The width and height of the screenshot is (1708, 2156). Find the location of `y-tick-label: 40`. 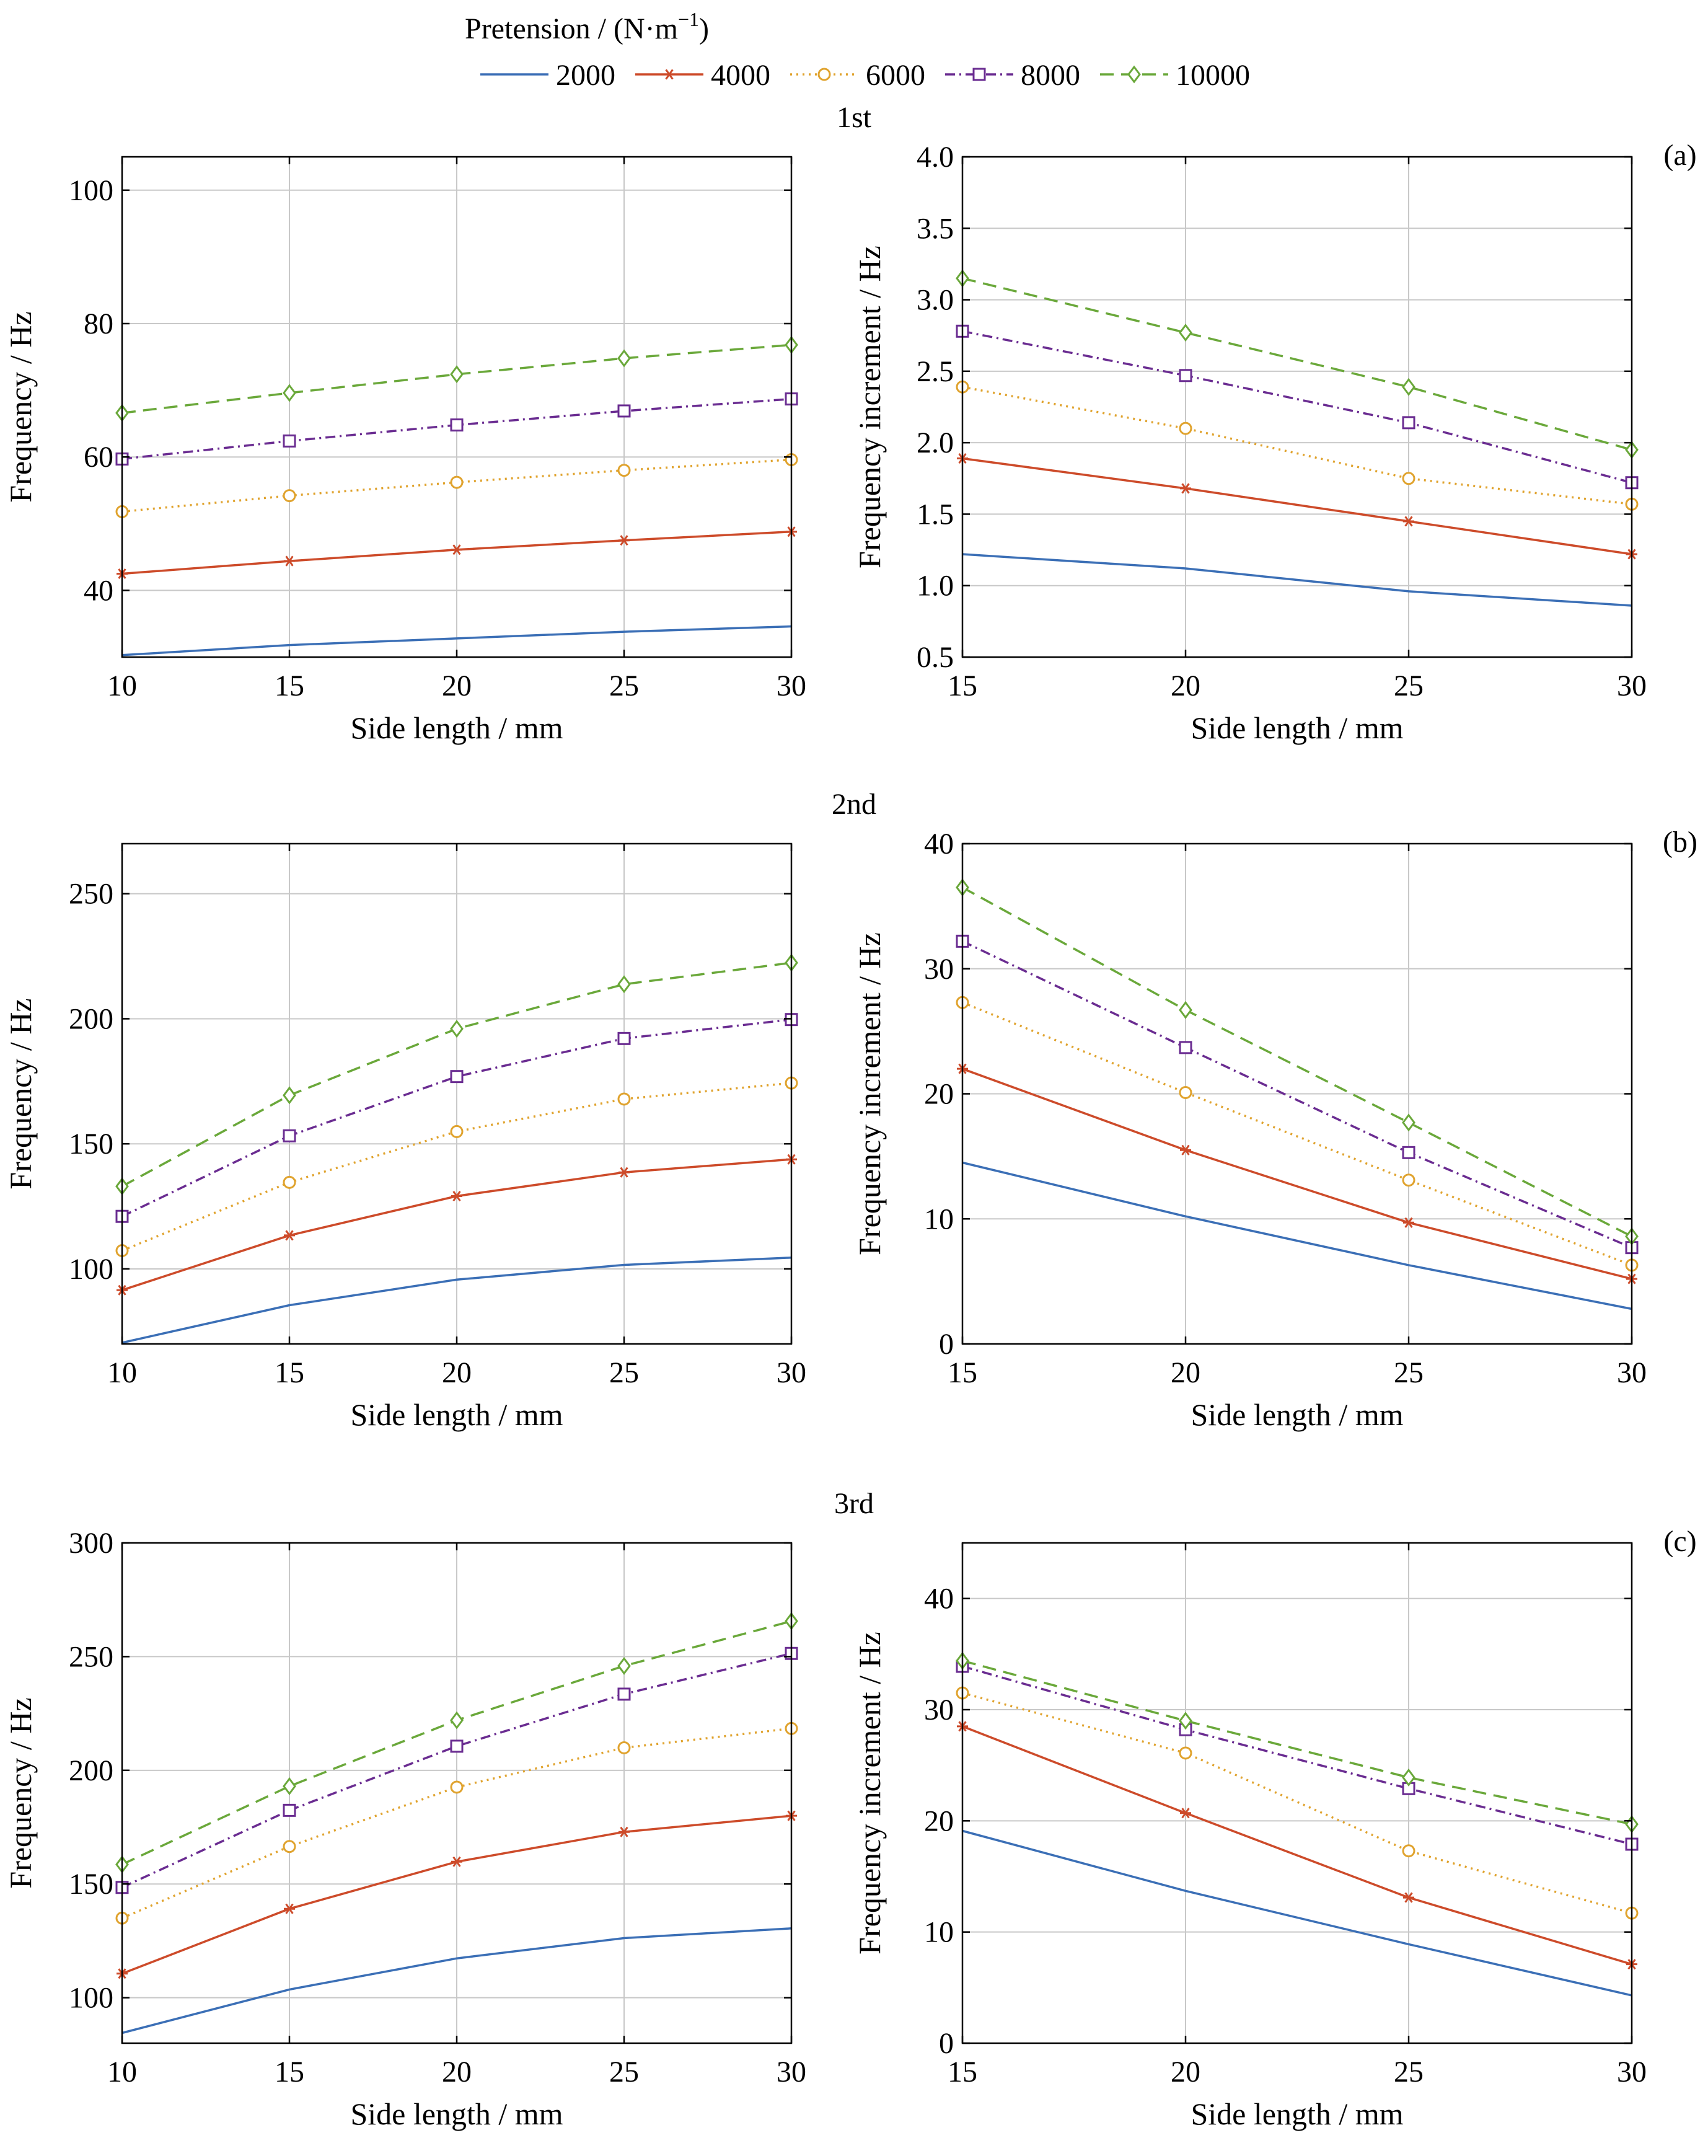

y-tick-label: 40 is located at coordinates (99, 590).